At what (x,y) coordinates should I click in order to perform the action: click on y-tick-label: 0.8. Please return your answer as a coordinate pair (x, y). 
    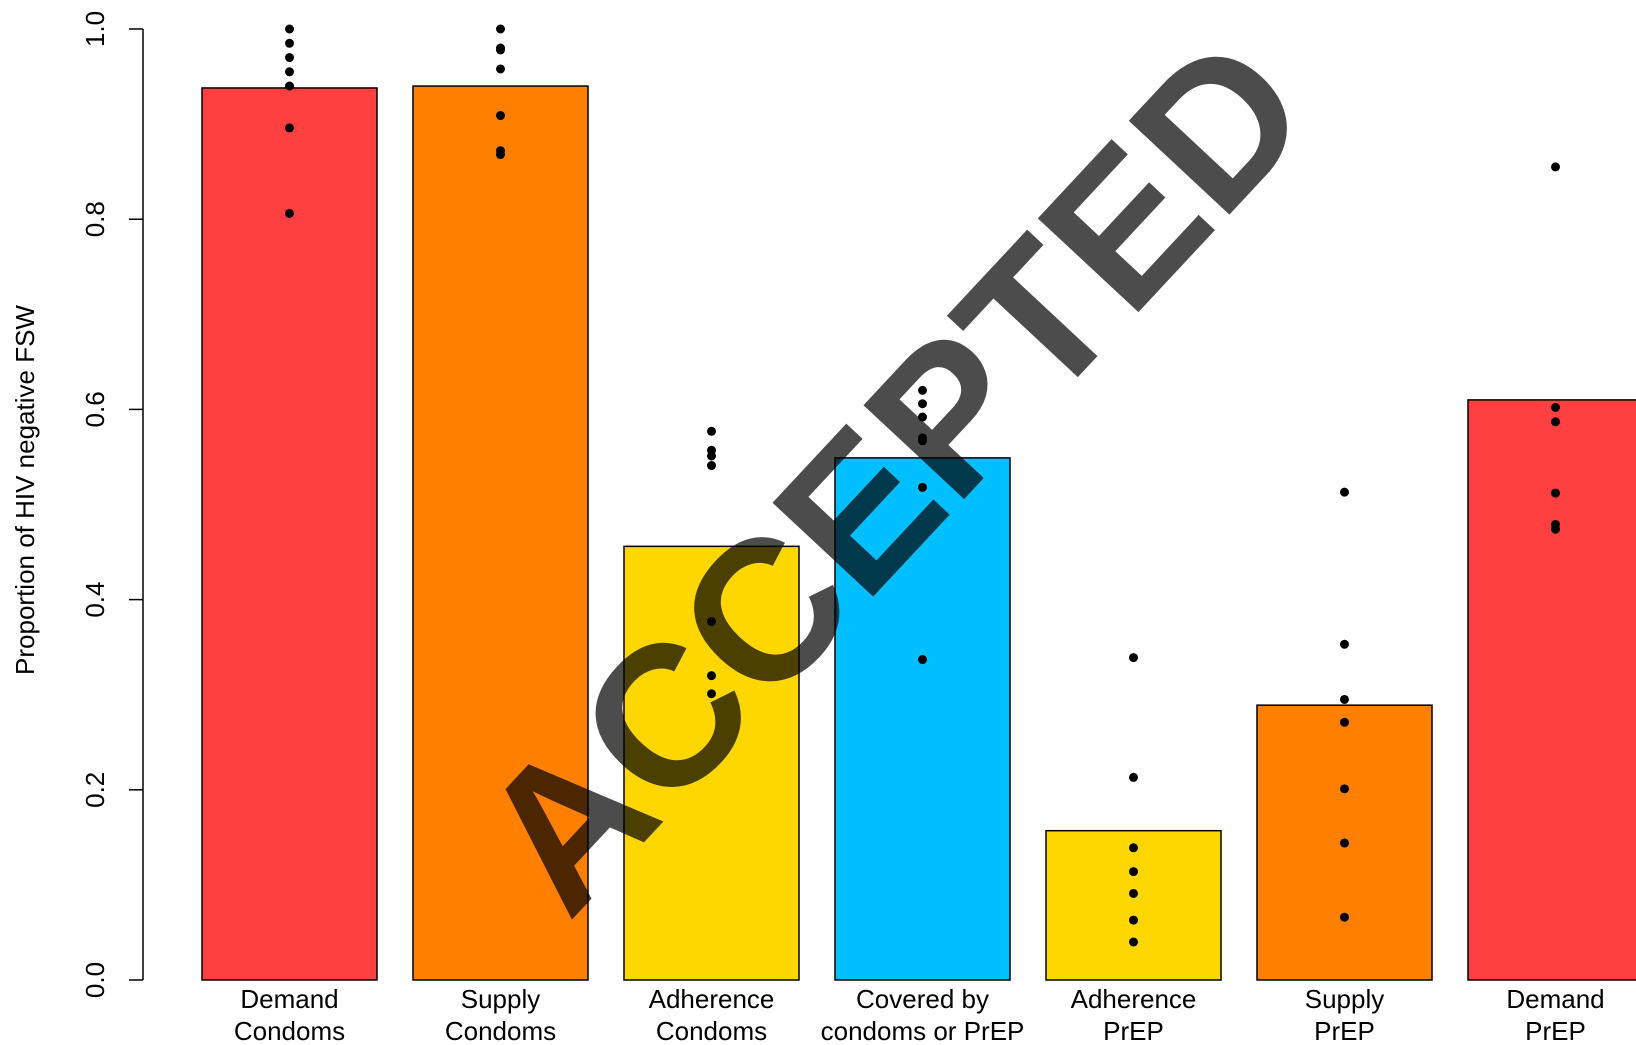
    Looking at the image, I should click on (95, 219).